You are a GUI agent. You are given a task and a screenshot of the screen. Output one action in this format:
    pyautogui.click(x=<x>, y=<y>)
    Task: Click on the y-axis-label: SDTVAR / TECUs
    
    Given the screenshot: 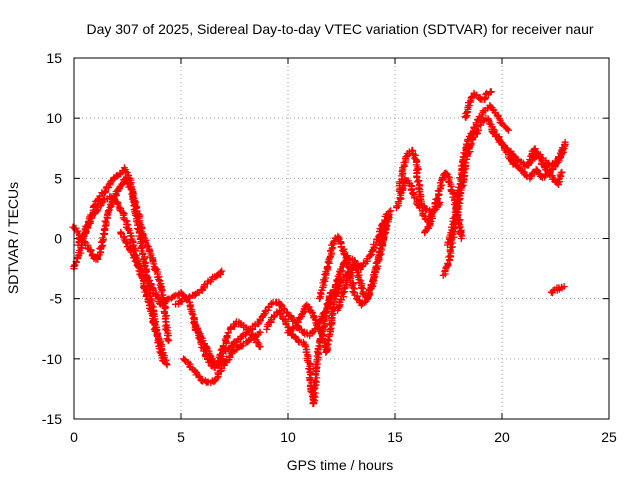 What is the action you would take?
    pyautogui.click(x=13, y=238)
    